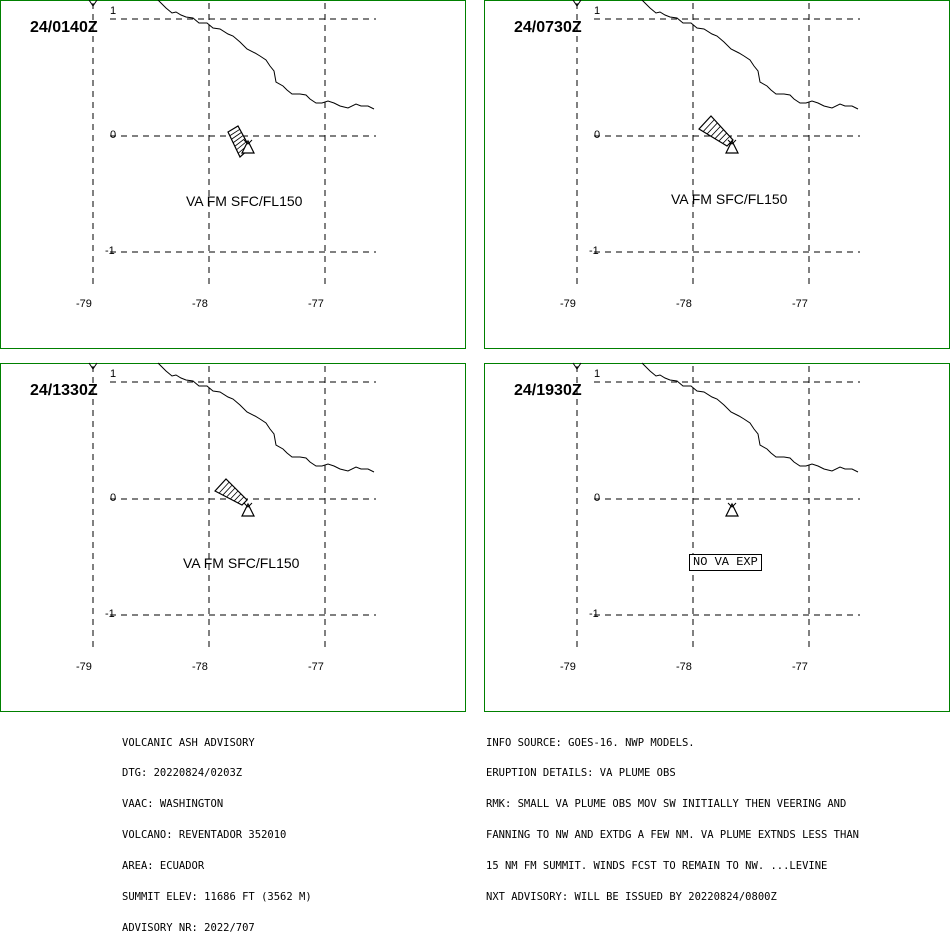 This screenshot has width=950, height=944. I want to click on advisory-line: VOLCANIC ASH ADVISORY, so click(188, 742).